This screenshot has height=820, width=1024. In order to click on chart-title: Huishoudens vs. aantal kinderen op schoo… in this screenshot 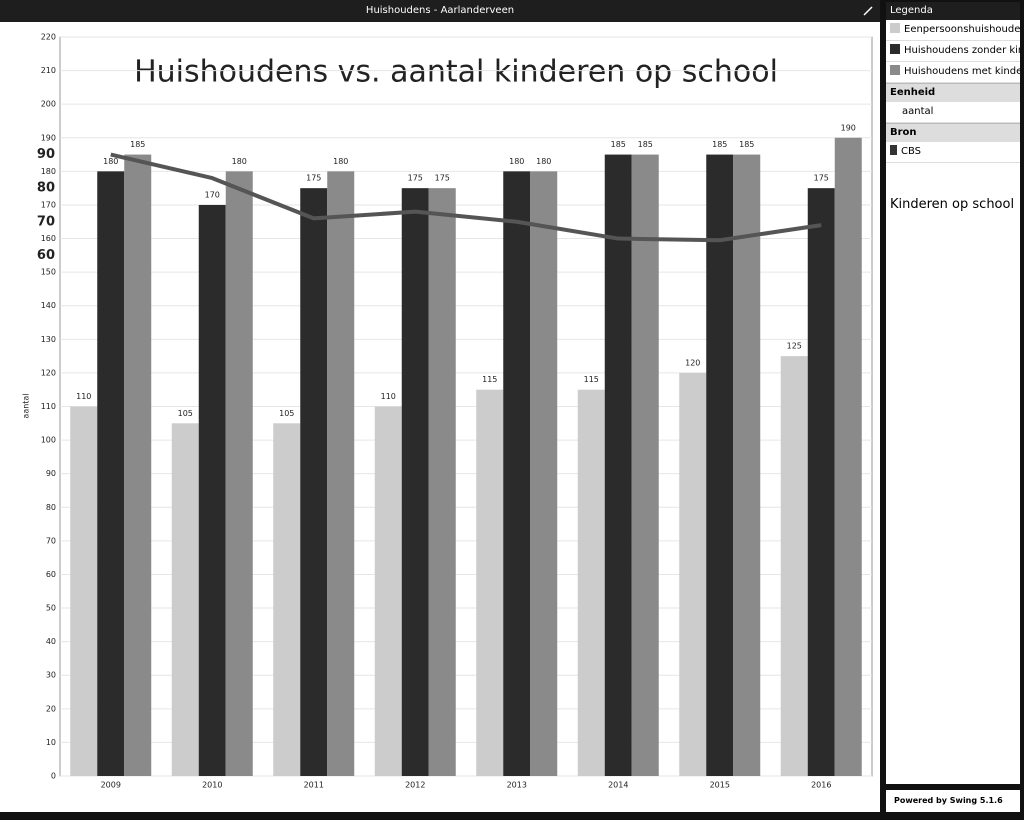, I will do `click(456, 72)`.